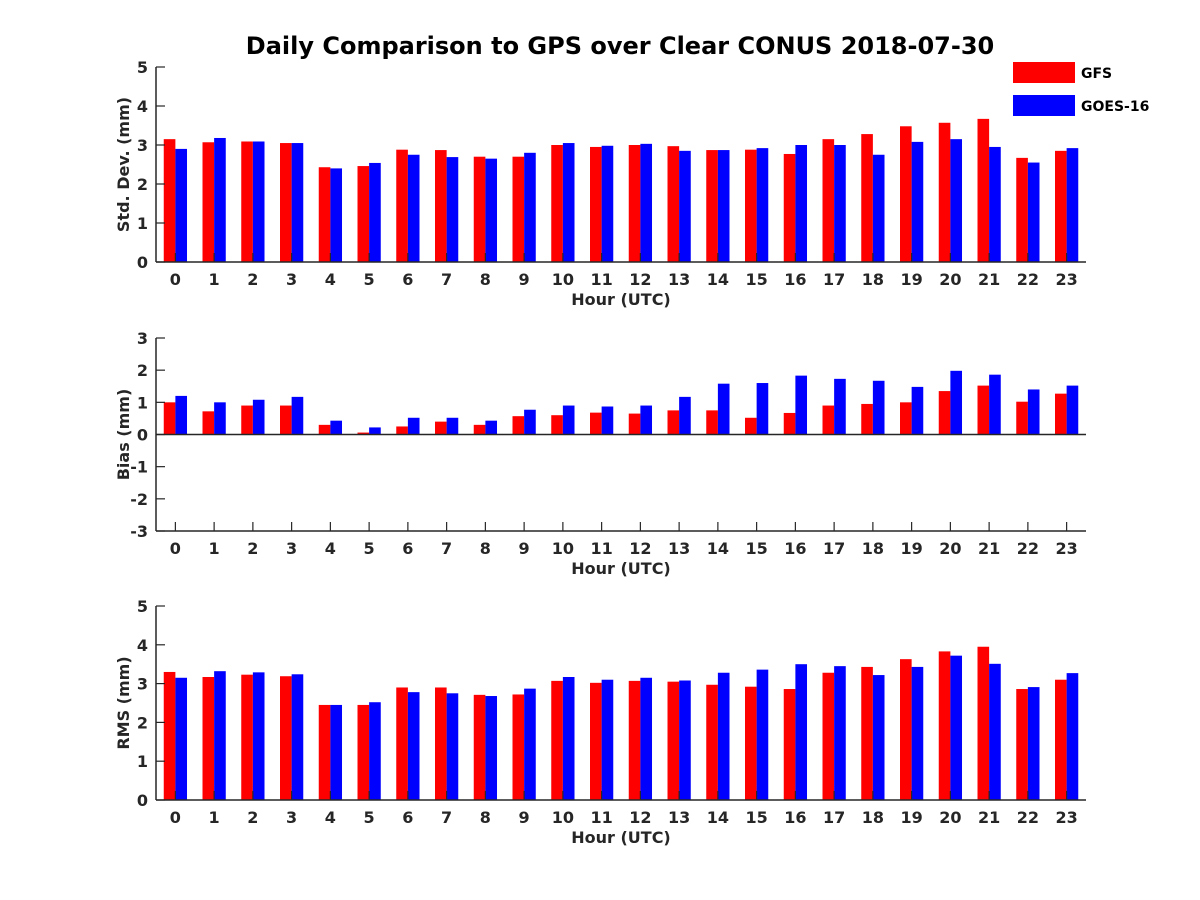  What do you see at coordinates (123, 164) in the screenshot?
I see `std-dev-y-axis-label: Std. Dev. (mm)` at bounding box center [123, 164].